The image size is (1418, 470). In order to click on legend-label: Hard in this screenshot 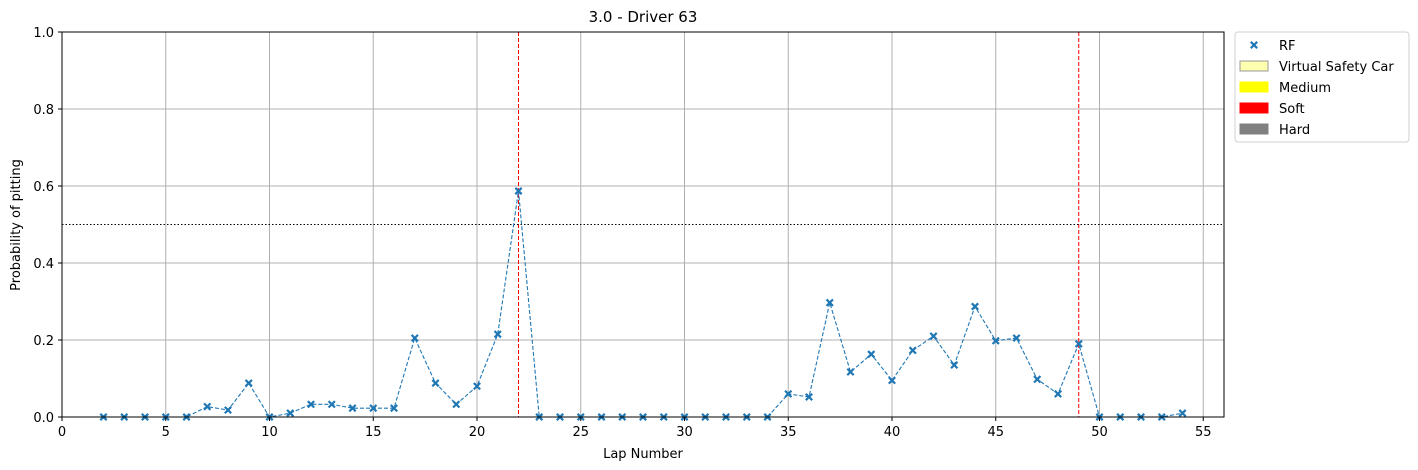, I will do `click(1294, 130)`.